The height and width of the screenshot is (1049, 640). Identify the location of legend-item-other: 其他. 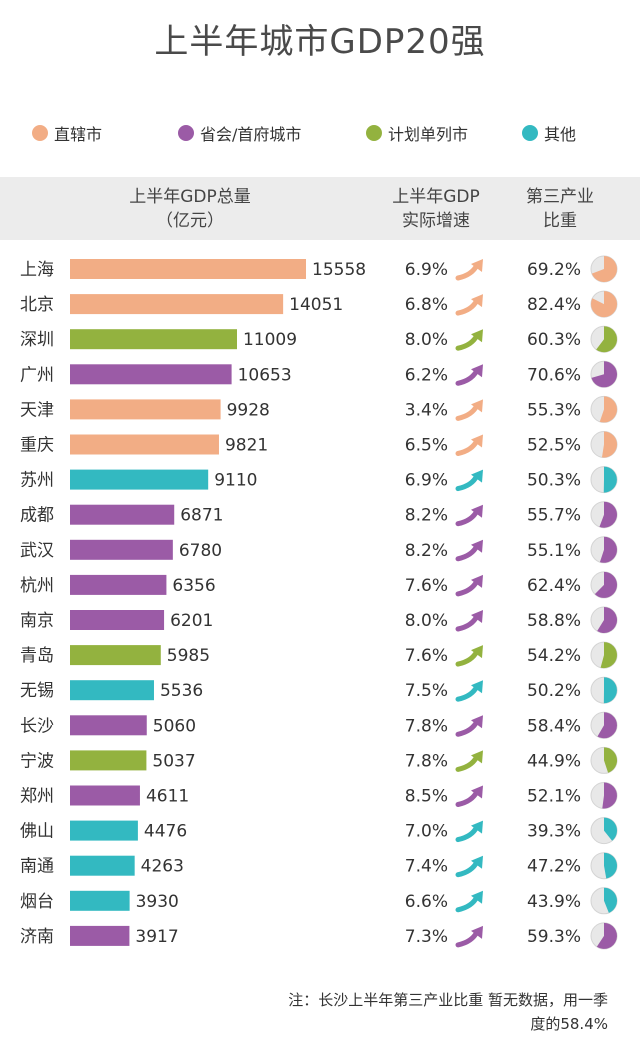
(549, 133).